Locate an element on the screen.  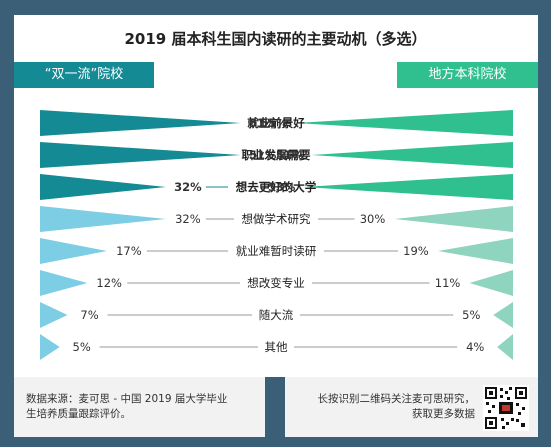
left-value-label-7: 5% is located at coordinates (82, 347).